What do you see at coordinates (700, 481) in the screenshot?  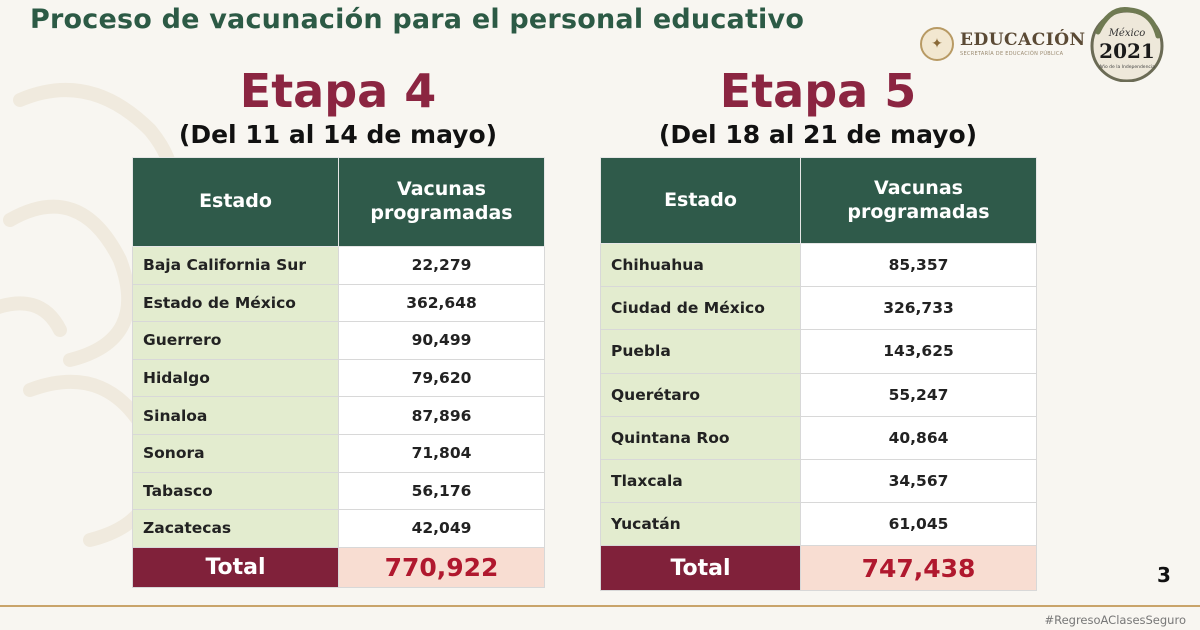 I see `state-cell: Tlaxcala` at bounding box center [700, 481].